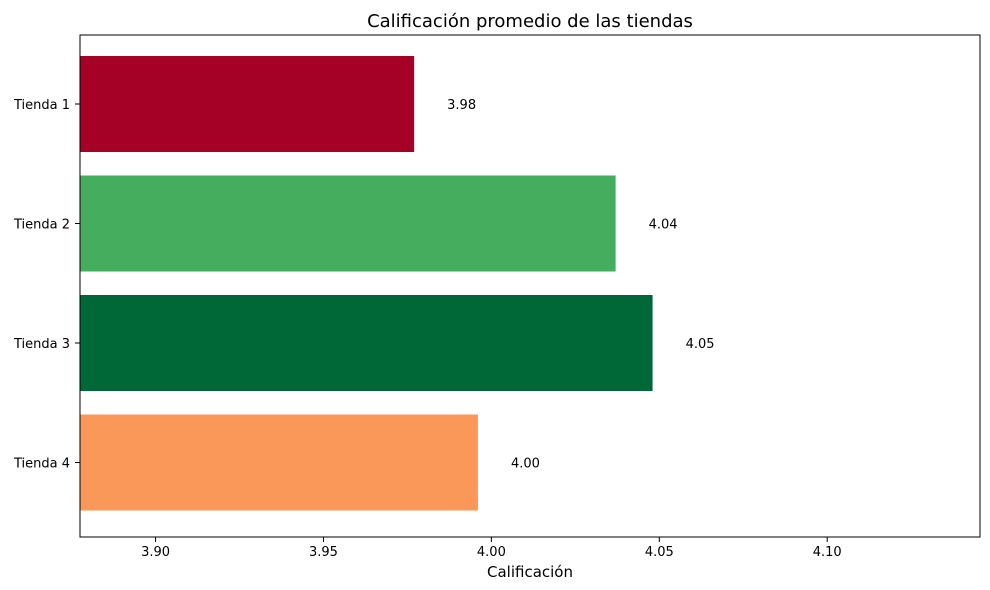  What do you see at coordinates (530, 572) in the screenshot?
I see `x-axis-label: Calificación` at bounding box center [530, 572].